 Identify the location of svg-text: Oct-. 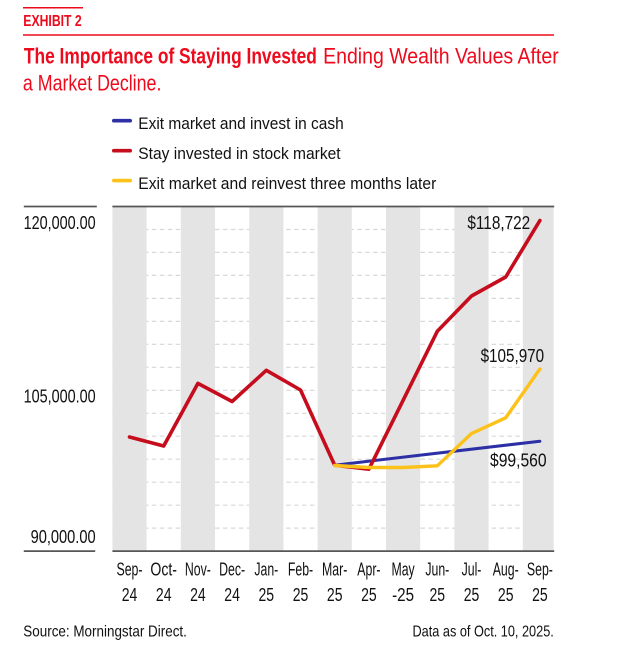
(163, 569).